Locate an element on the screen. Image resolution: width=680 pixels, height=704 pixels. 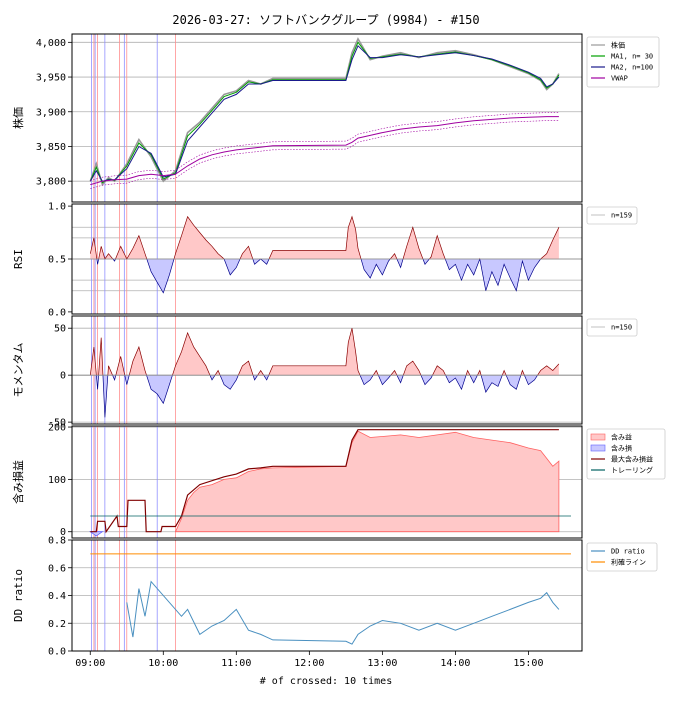
x-tick-label: 13:00 is located at coordinates (382, 663).